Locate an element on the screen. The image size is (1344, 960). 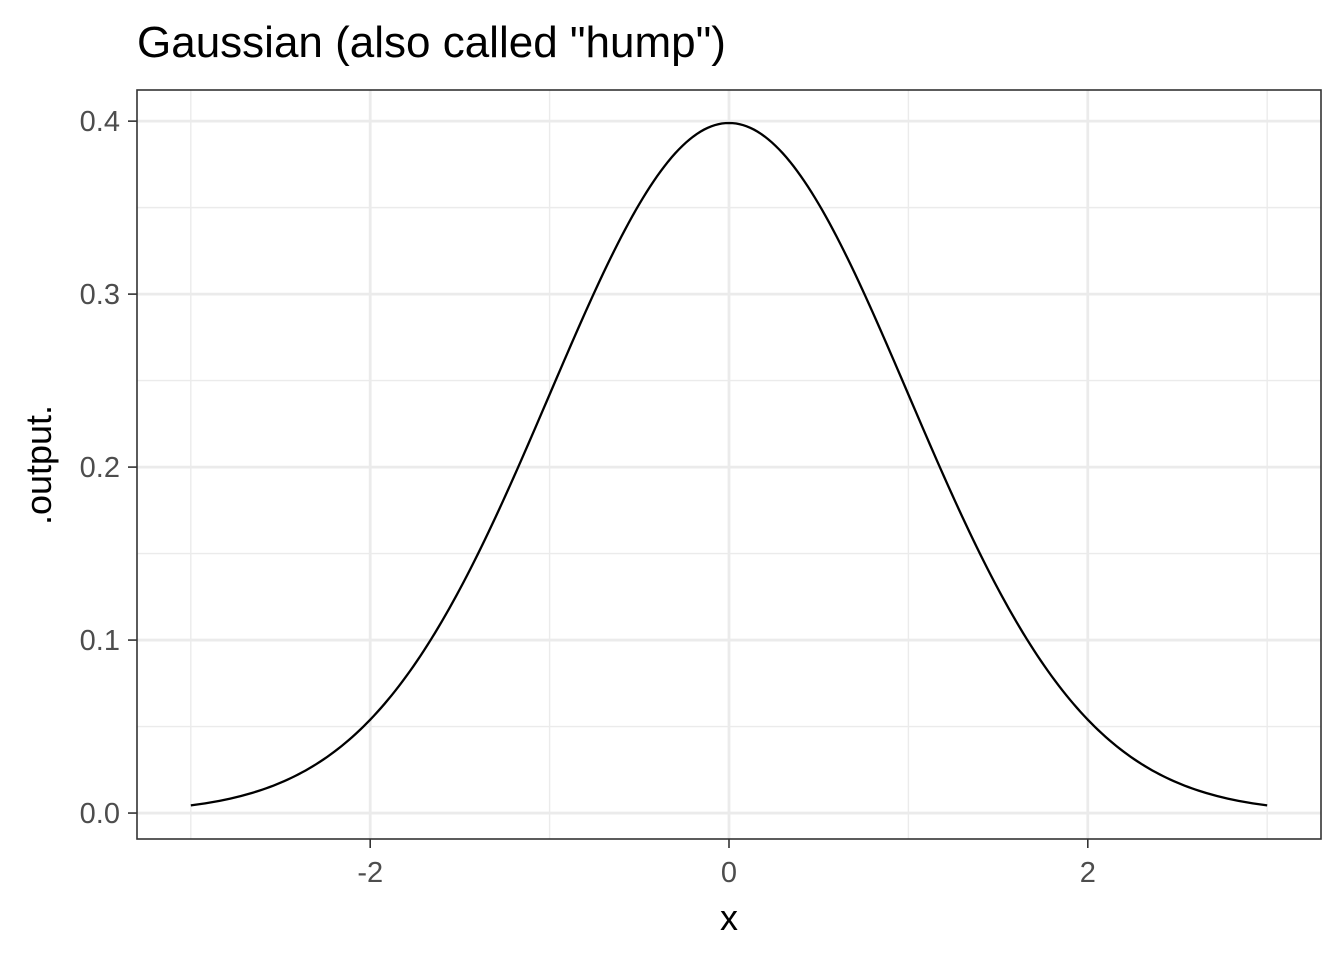
x-tick-label: -2 is located at coordinates (370, 873).